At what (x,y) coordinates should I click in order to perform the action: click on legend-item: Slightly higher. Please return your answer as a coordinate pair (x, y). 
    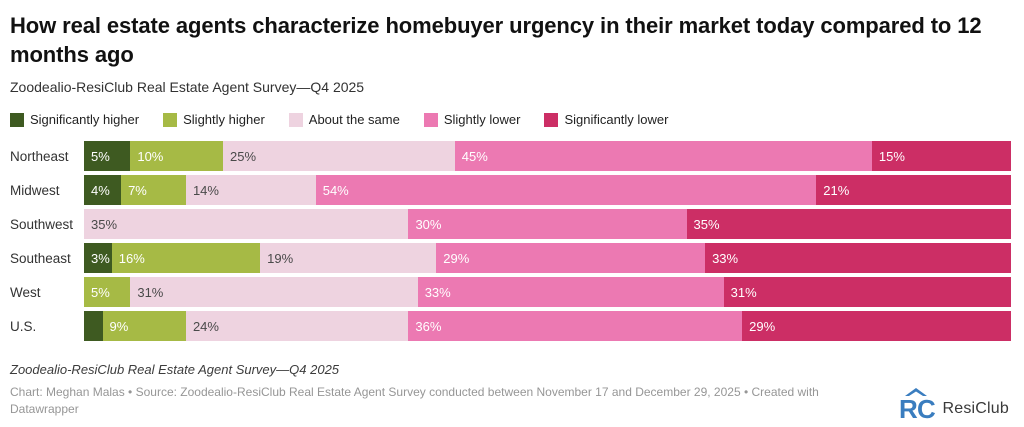
    Looking at the image, I should click on (214, 119).